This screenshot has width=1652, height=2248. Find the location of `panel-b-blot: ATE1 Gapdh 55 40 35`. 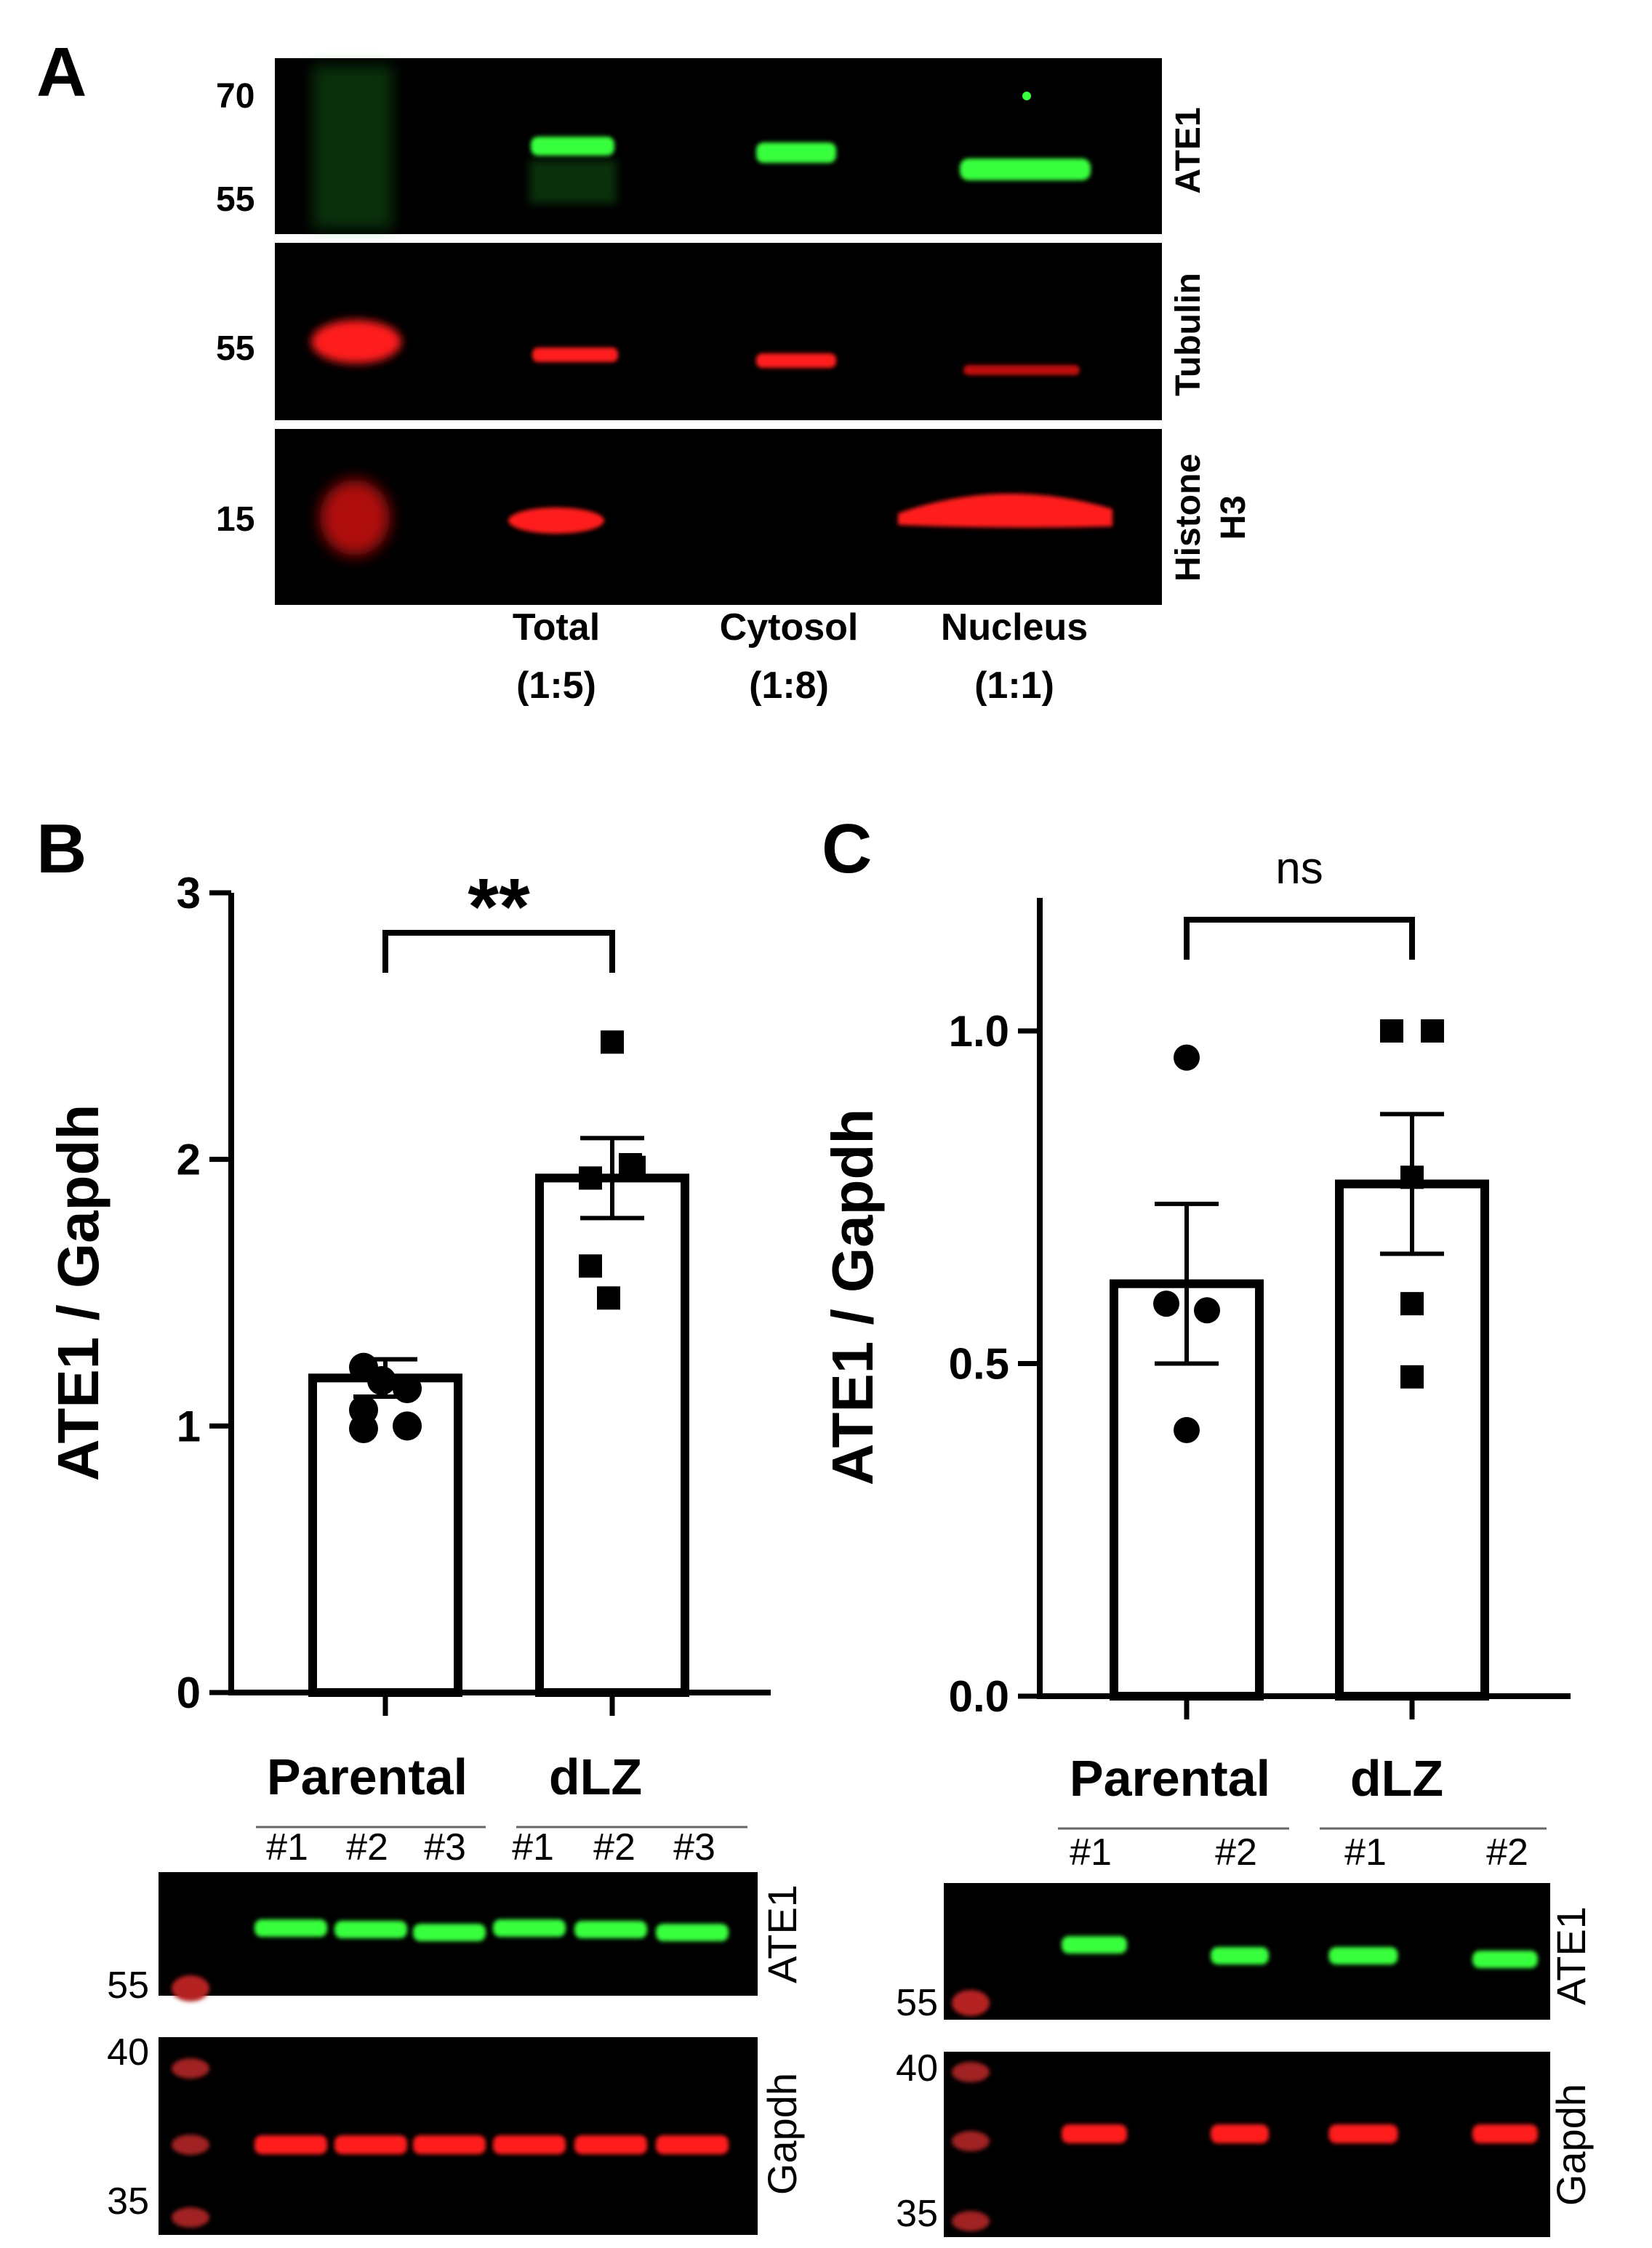

panel-b-blot: ATE1 Gapdh 55 40 35 is located at coordinates (456, 2054).